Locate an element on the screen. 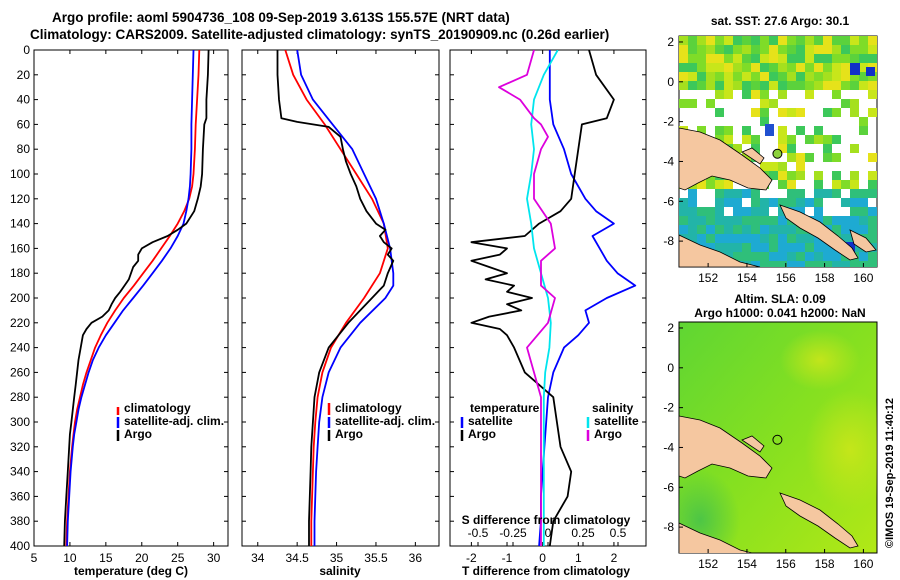  x-tick-label: 35 is located at coordinates (337, 558).